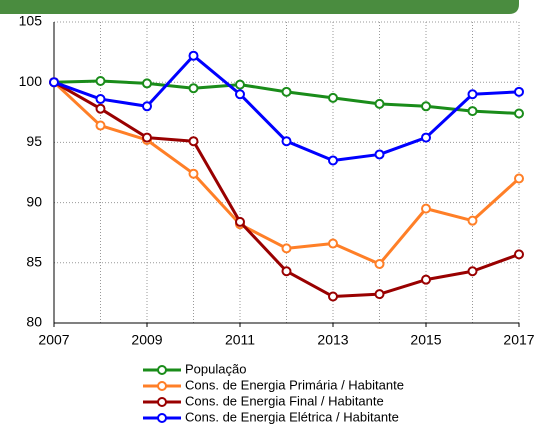  I want to click on x-tick-label: 2015, so click(425, 340).